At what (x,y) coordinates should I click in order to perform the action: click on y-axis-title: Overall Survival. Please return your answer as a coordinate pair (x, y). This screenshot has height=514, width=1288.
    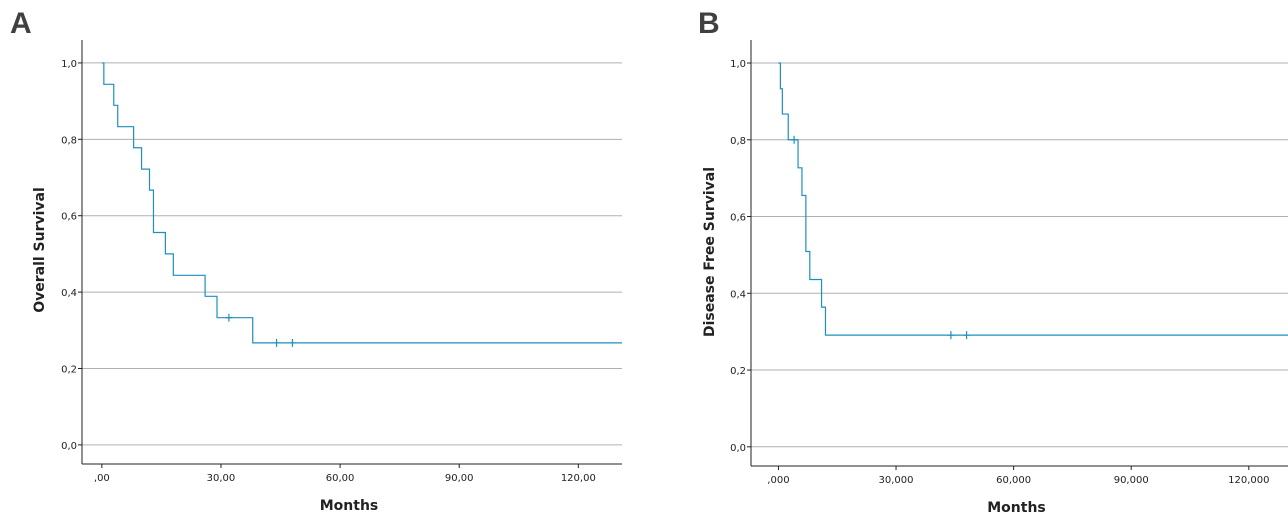
    Looking at the image, I should click on (40, 250).